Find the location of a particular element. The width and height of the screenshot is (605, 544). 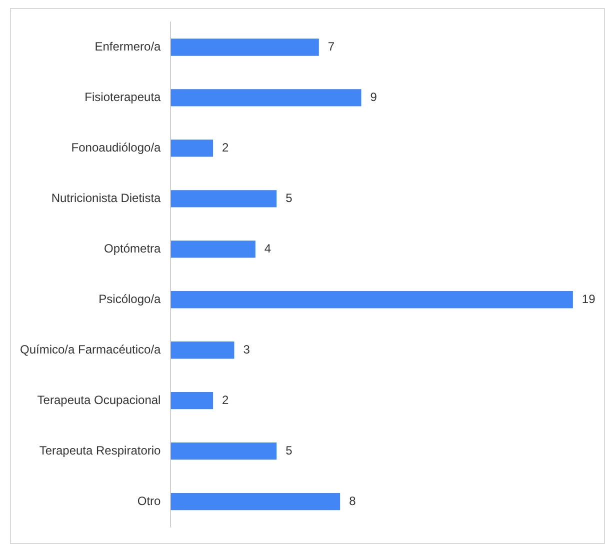

y-tick-label: Terapeuta Ocupacional is located at coordinates (99, 399).